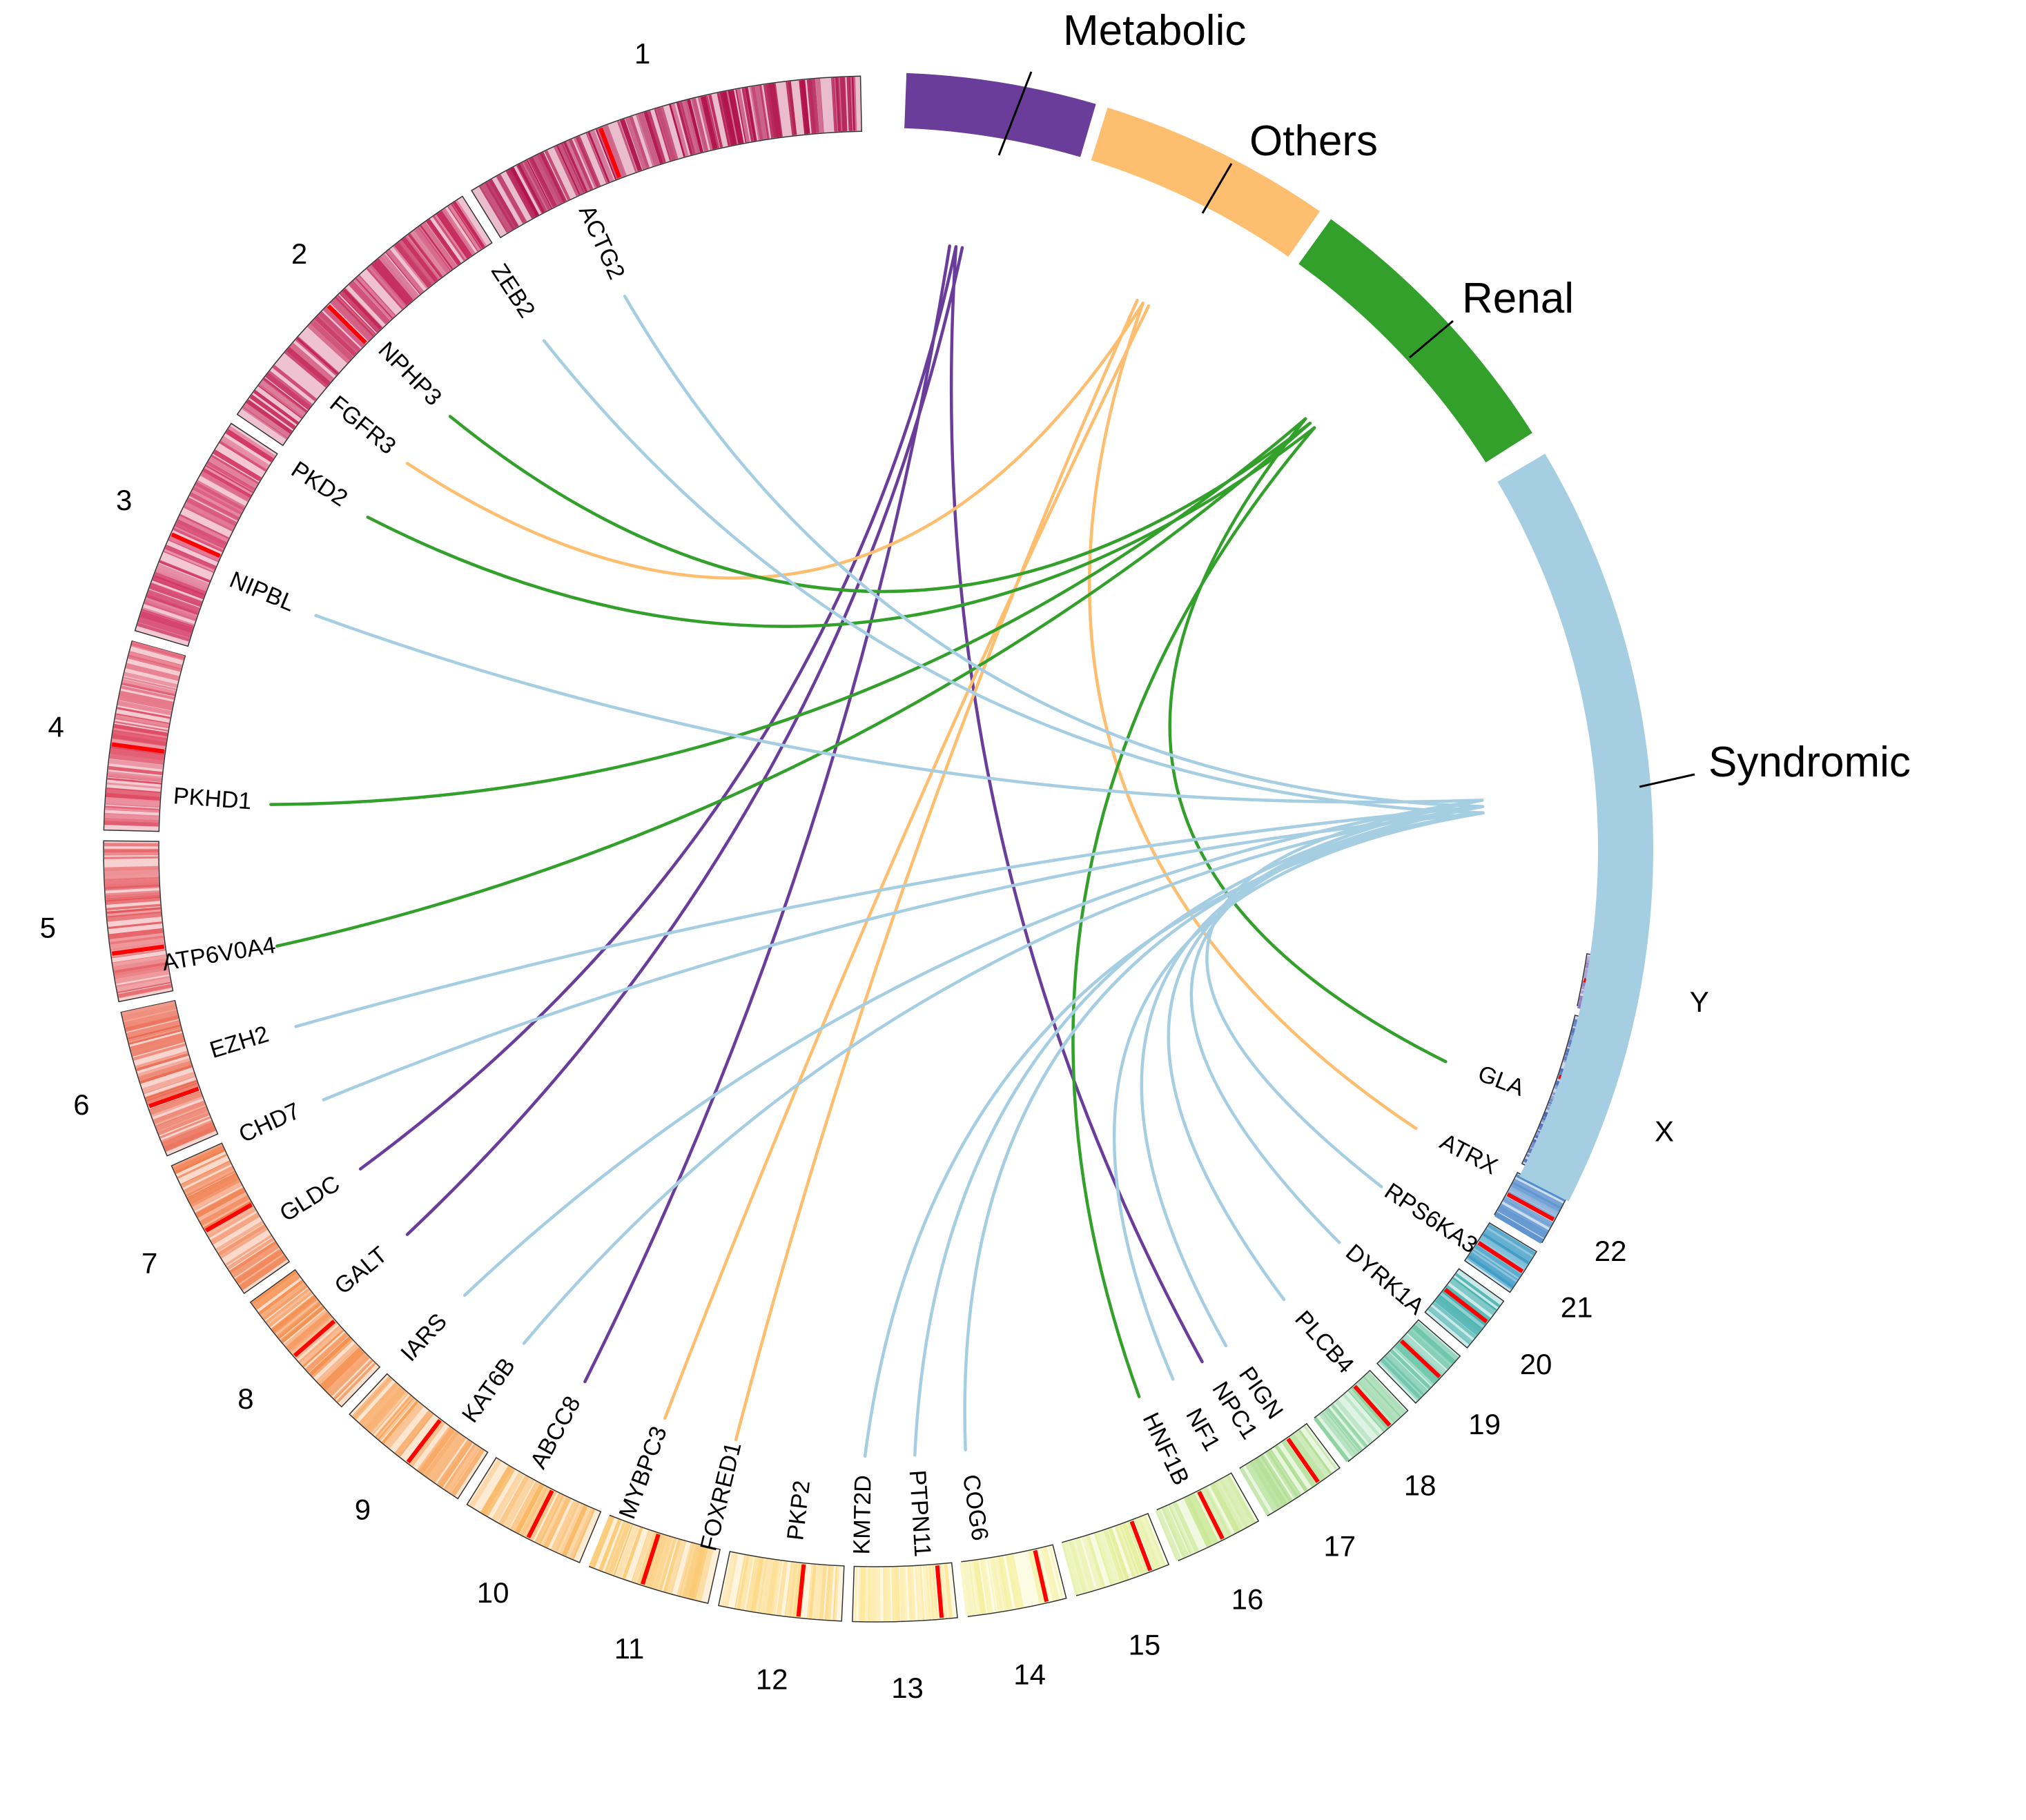 Image resolution: width=2026 pixels, height=1820 pixels. What do you see at coordinates (1308, 740) in the screenshot?
I see `link-renal-gla` at bounding box center [1308, 740].